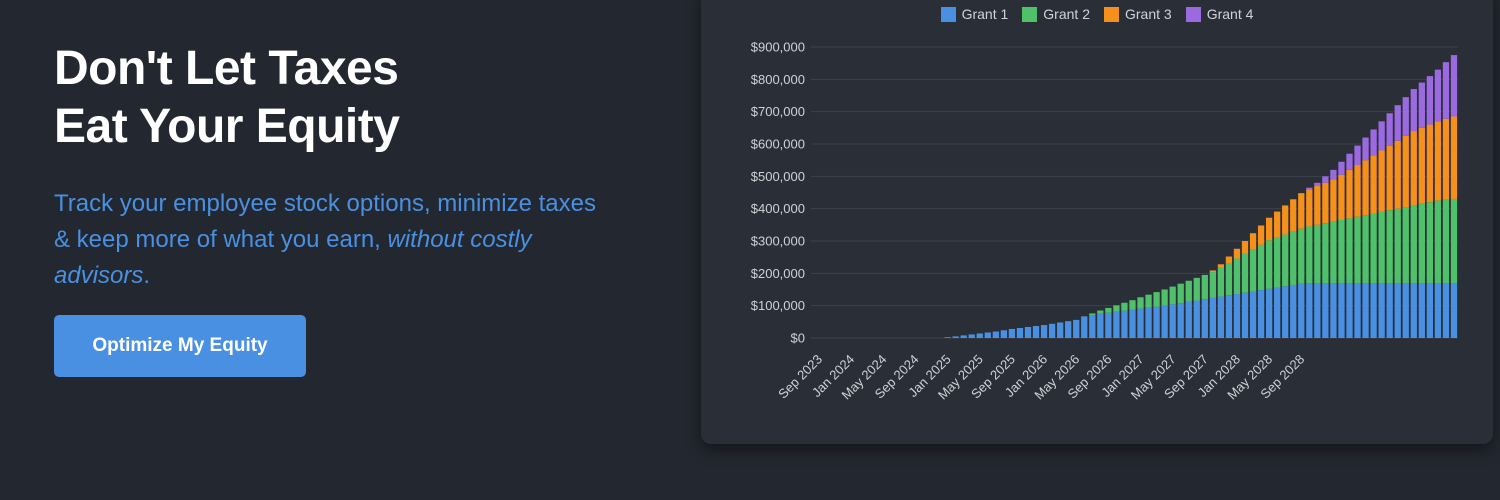 The height and width of the screenshot is (500, 1500). I want to click on y-tick-label: $800,000, so click(778, 79).